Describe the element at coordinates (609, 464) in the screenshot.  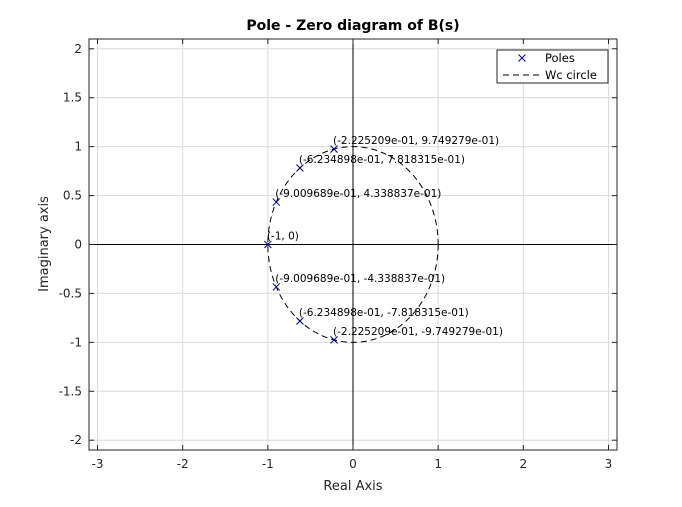
I see `x-tick-label: 3` at that location.